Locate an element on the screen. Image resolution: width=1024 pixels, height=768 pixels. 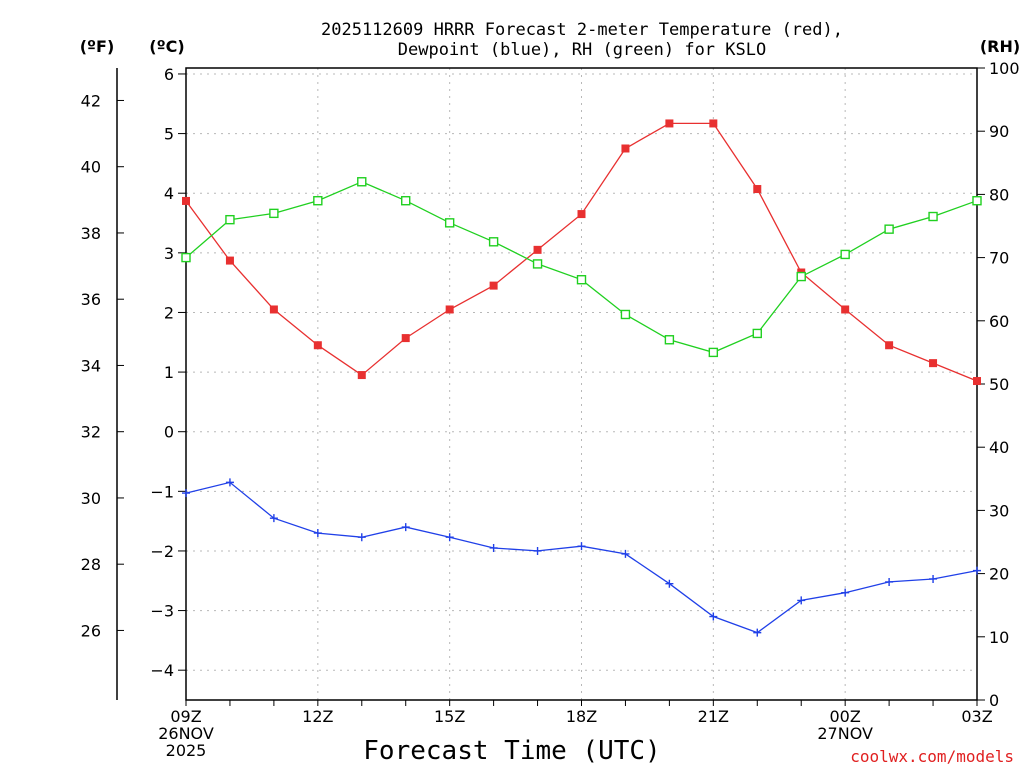
fahrenheit-tick-label: 40 is located at coordinates (91, 167).